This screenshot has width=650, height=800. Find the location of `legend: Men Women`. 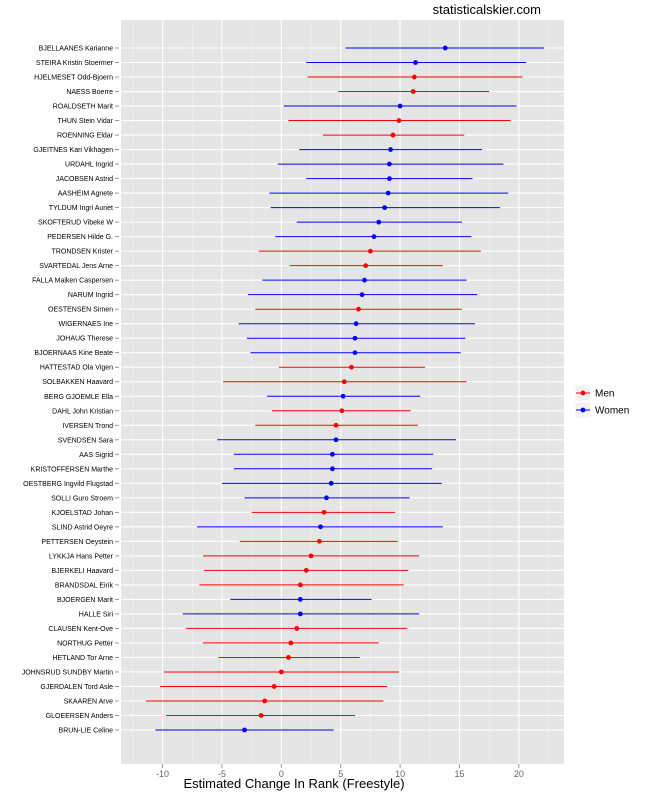

legend: Men Women is located at coordinates (603, 402).